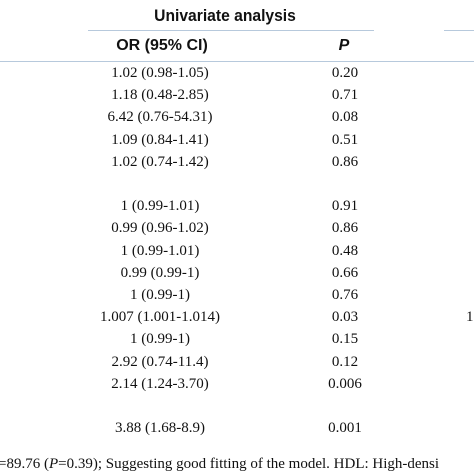  I want to click on p-value-cell: 0.51, so click(345, 139).